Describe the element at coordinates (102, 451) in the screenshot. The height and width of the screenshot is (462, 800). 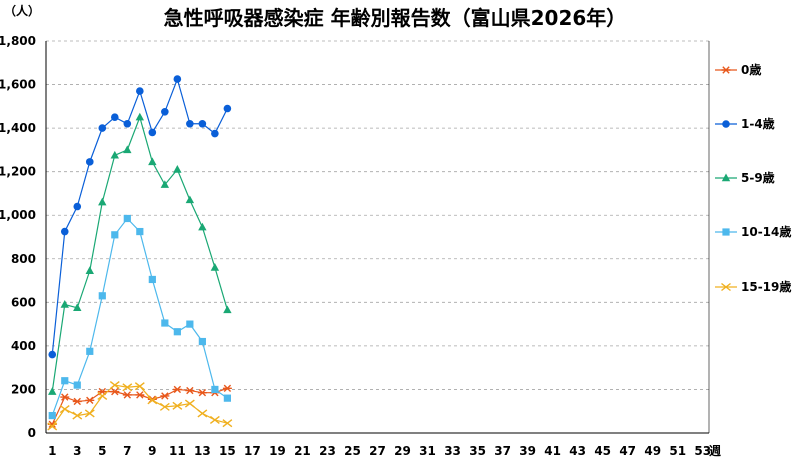
I see `x-tick-label: 5` at that location.